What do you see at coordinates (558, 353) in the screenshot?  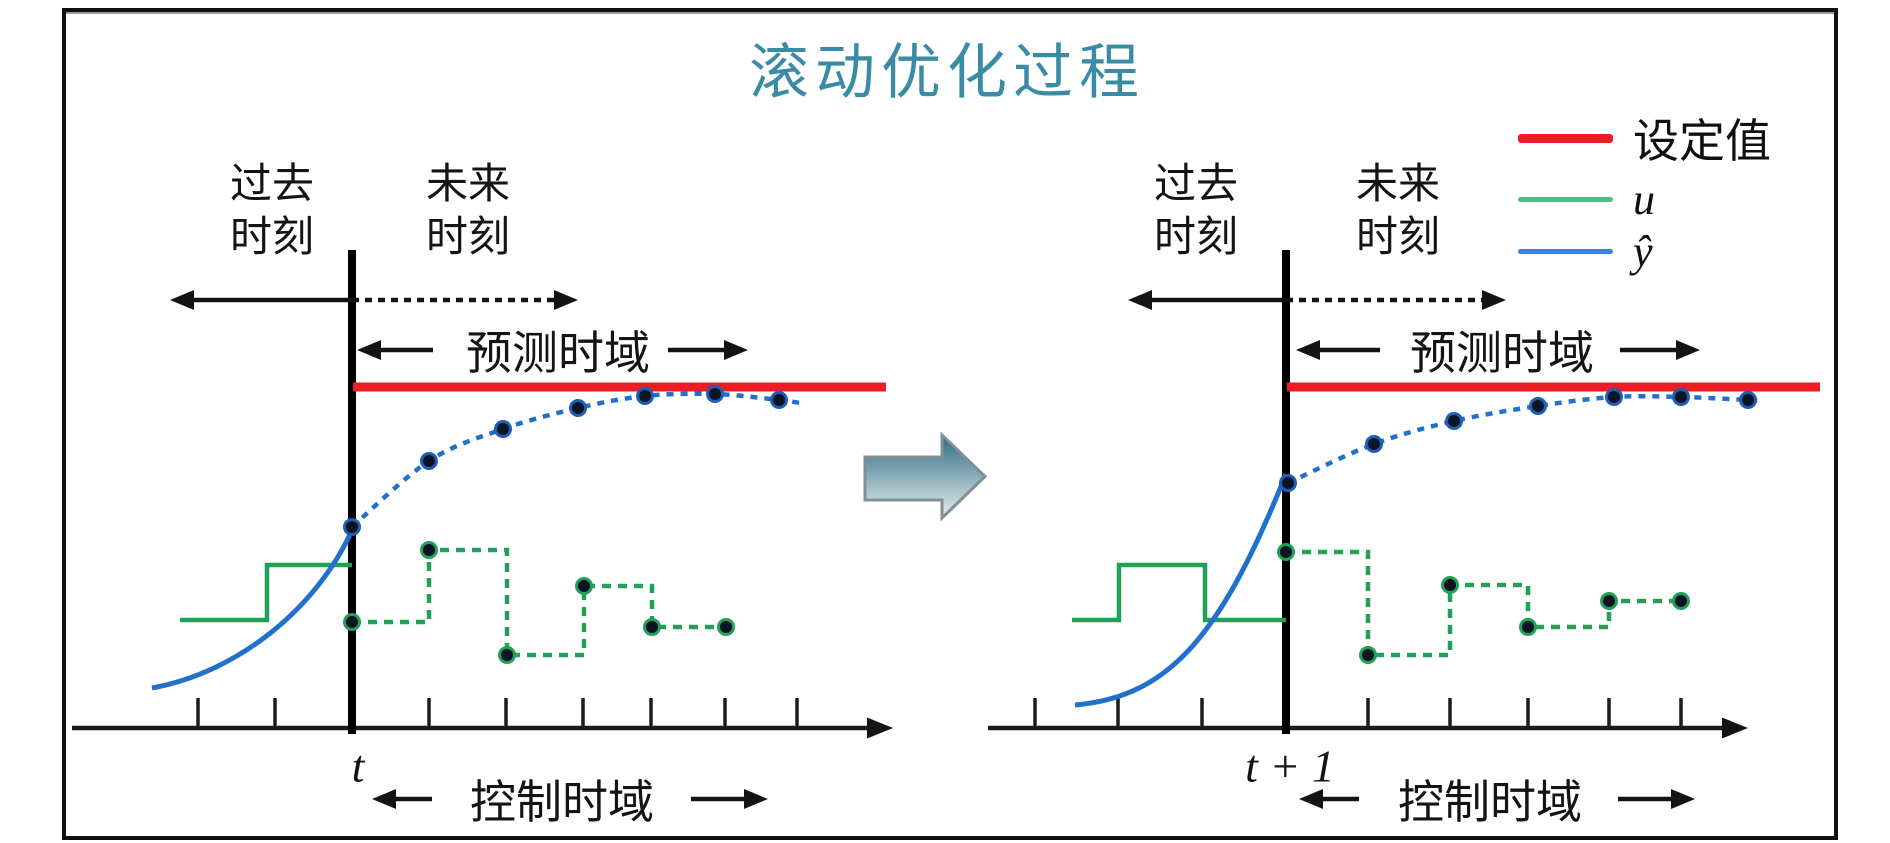 I see `prediction-horizon-label-0: 预测时域` at bounding box center [558, 353].